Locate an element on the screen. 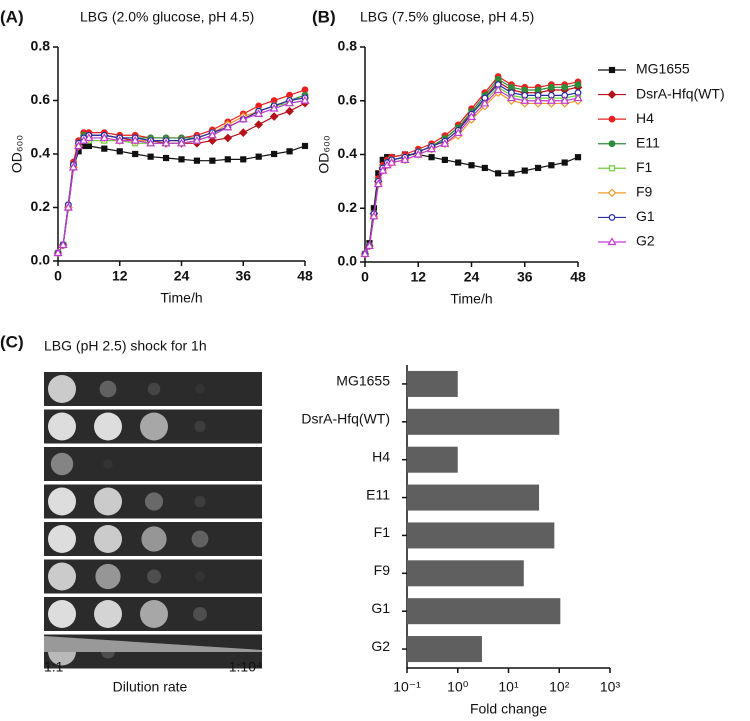 This screenshot has height=721, width=750. dilution-label: 1:1 is located at coordinates (54, 667).